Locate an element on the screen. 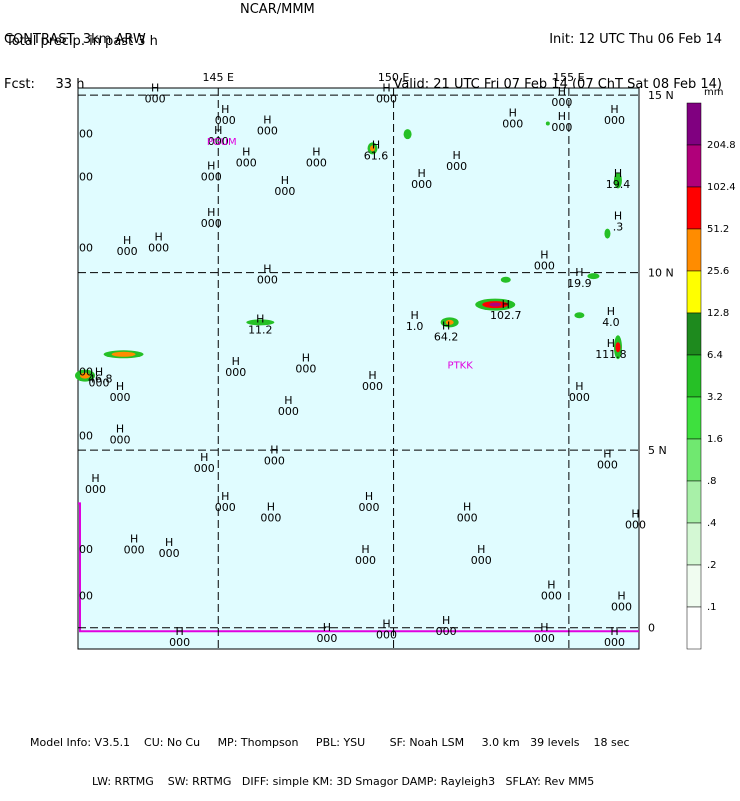 The image size is (740, 801). latitude-tick-label: 10 N is located at coordinates (661, 273).